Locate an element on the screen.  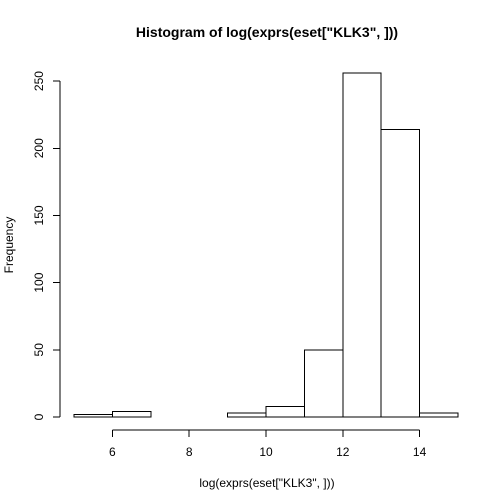
x-tick-label-8: 8 is located at coordinates (189, 452).